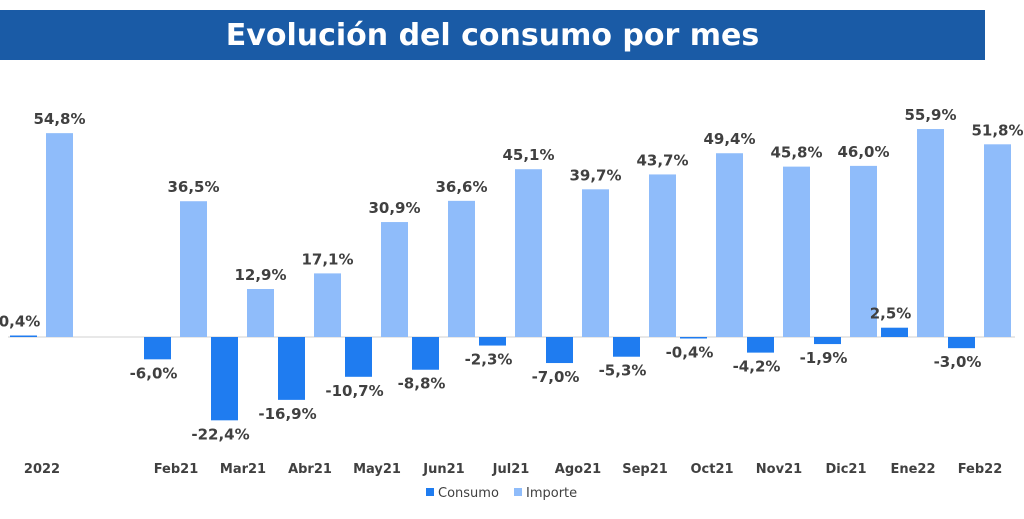 The image size is (1024, 519). Describe the element at coordinates (980, 469) in the screenshot. I see `x-tick-label: Feb22` at that location.